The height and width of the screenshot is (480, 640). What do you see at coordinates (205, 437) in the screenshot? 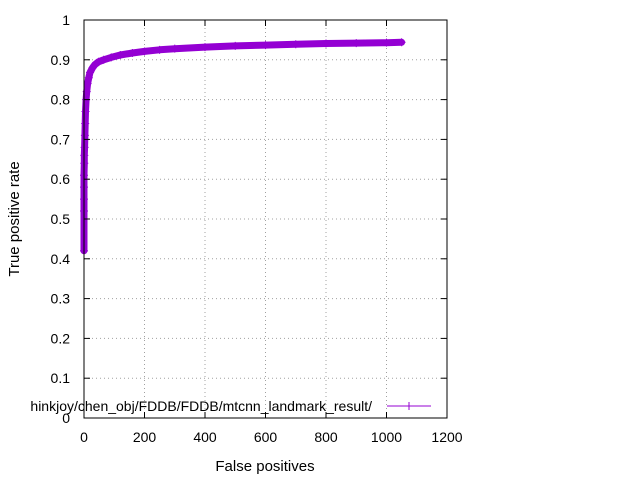
I see `x-tick-label: 400` at bounding box center [205, 437].